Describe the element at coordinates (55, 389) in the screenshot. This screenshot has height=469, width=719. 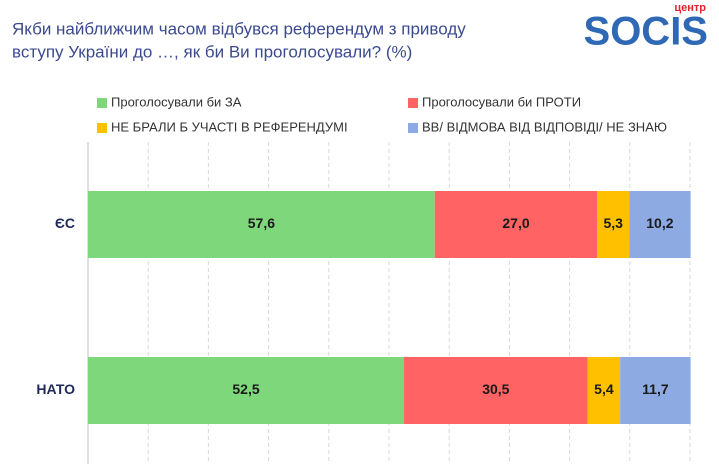
I see `category-label: НАТО` at that location.